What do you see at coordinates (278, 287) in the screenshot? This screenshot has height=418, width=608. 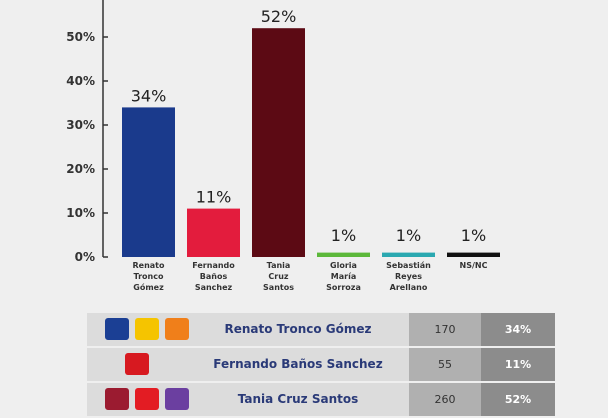 I see `category-label: Santos` at bounding box center [278, 287].